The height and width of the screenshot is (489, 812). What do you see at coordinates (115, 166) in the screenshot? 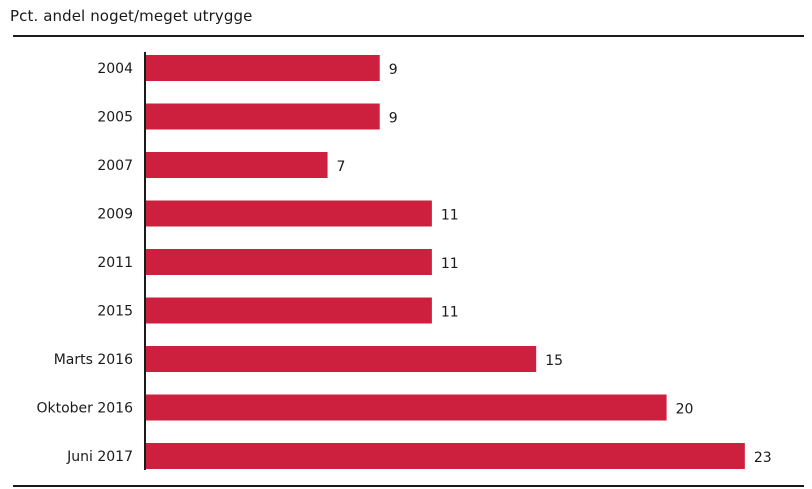
I see `category-label-2: 2007` at bounding box center [115, 166].